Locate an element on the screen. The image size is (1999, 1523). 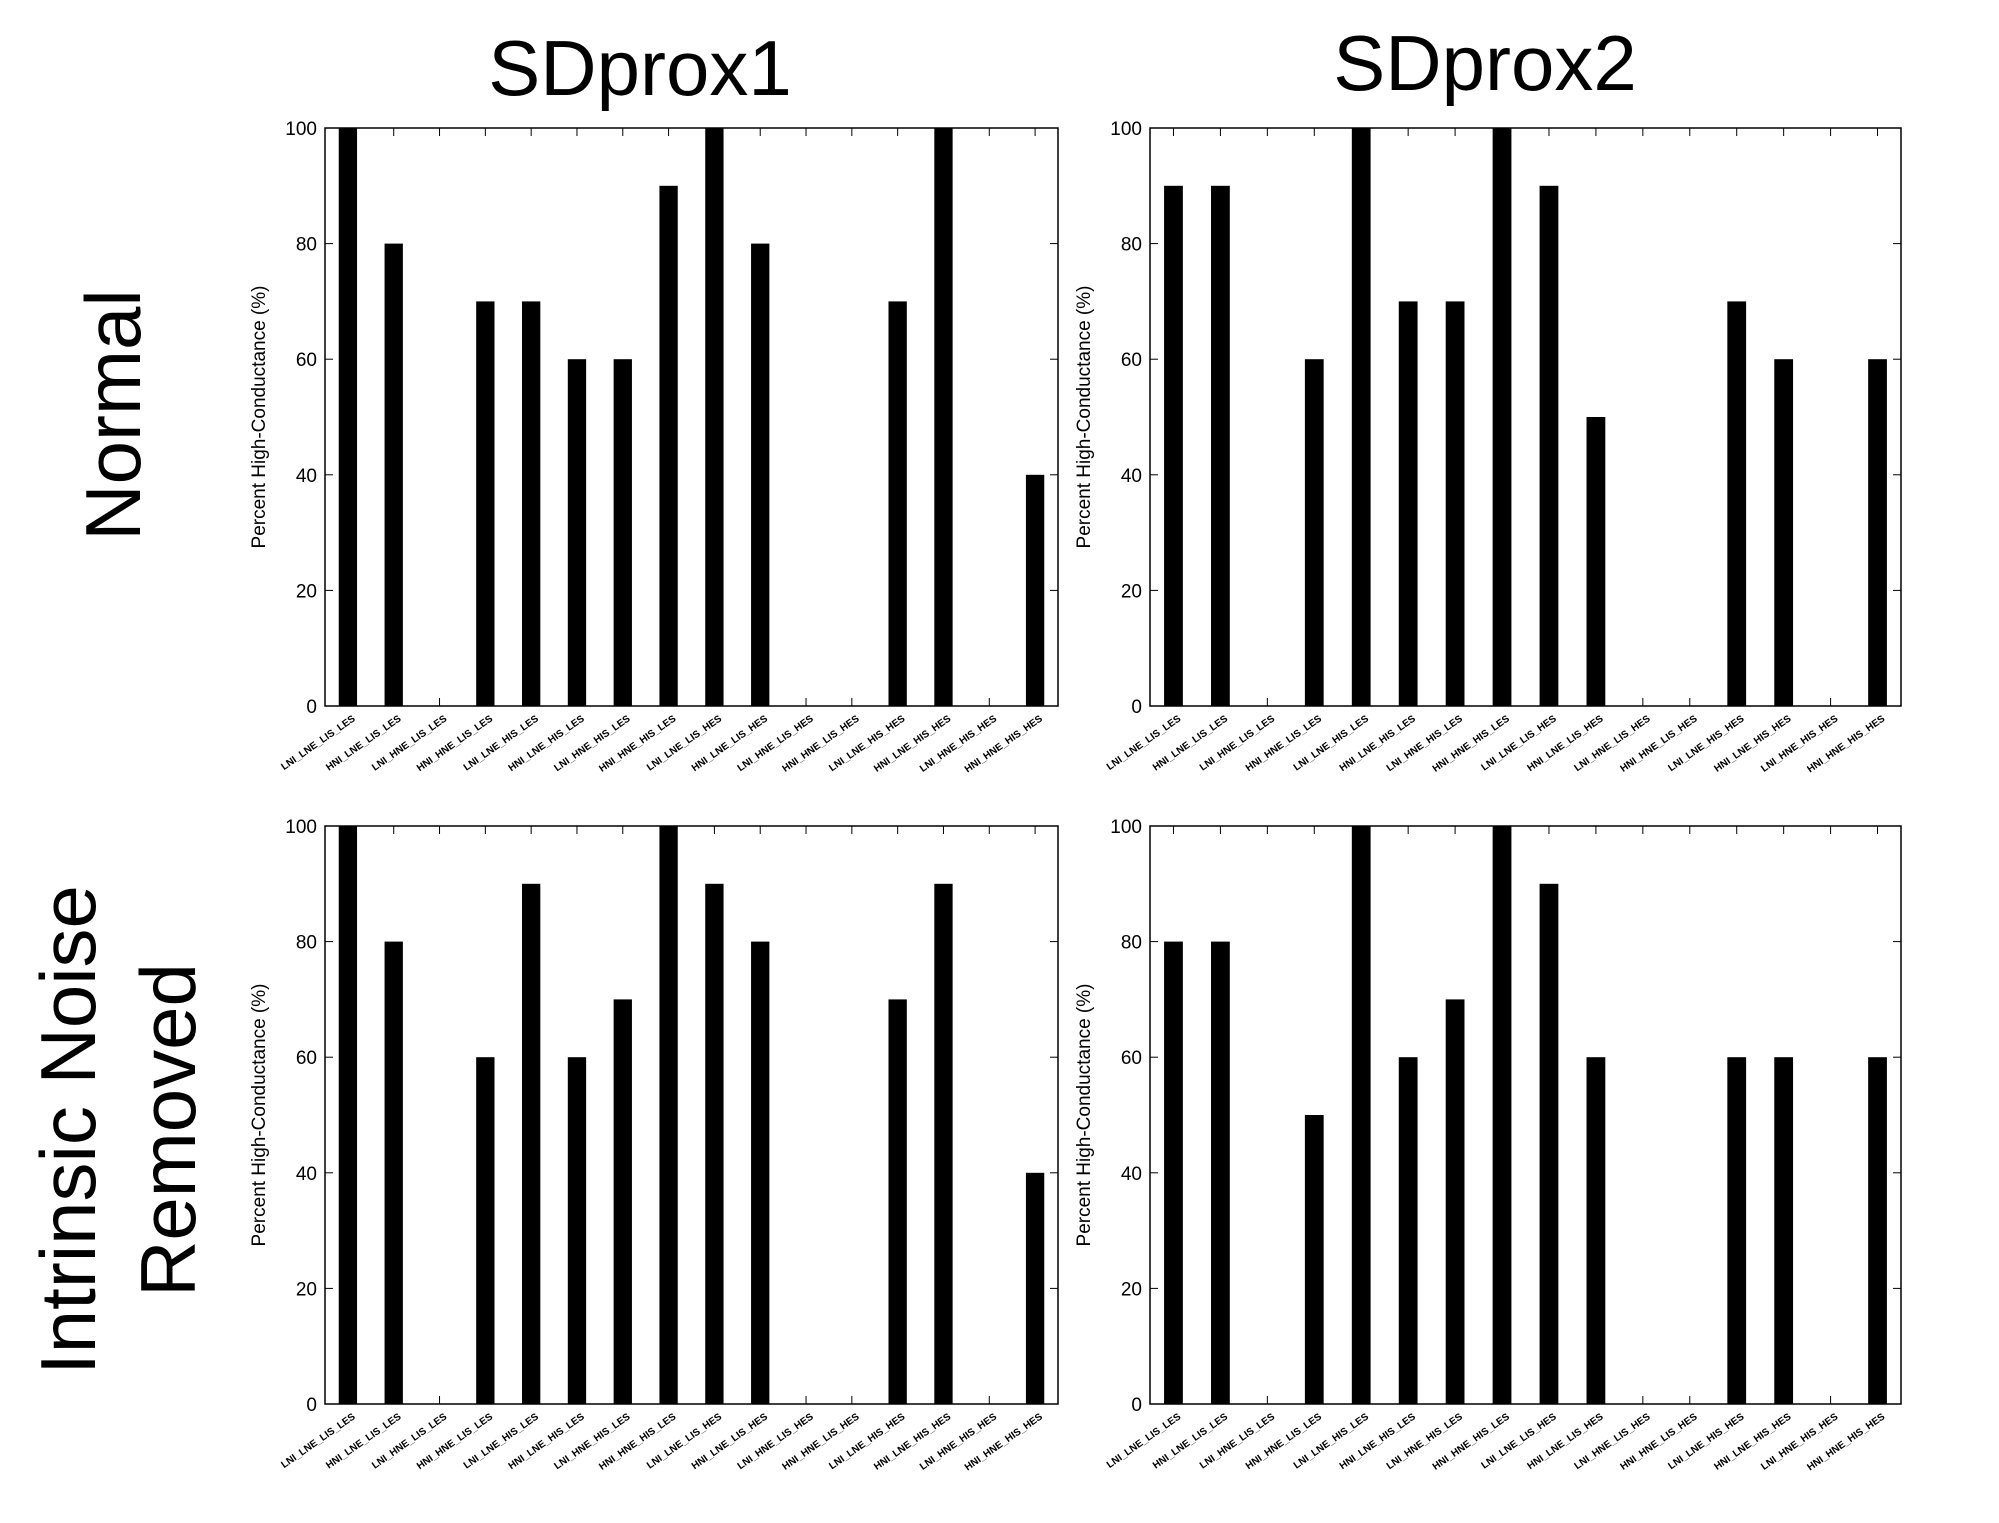
row-title-intrinsic-noise-line2: Removed is located at coordinates (168, 1130).